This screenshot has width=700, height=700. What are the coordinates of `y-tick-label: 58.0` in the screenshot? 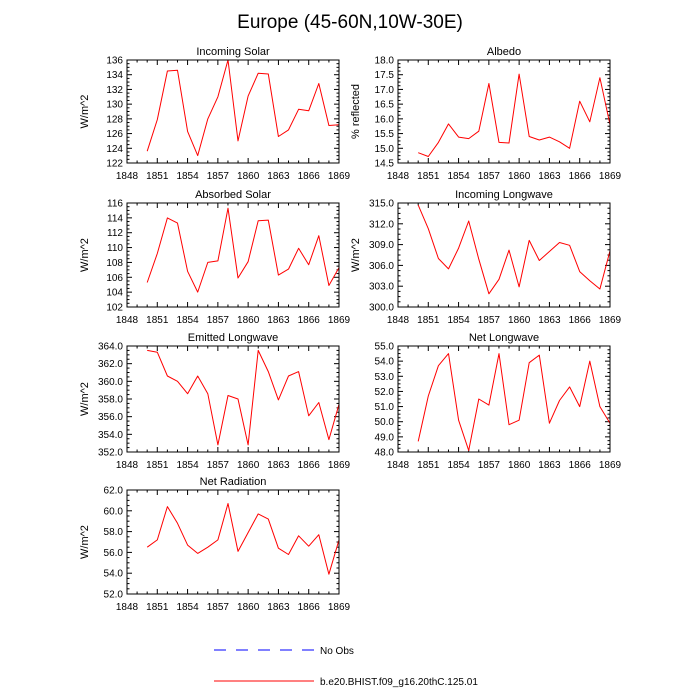 It's located at (114, 532).